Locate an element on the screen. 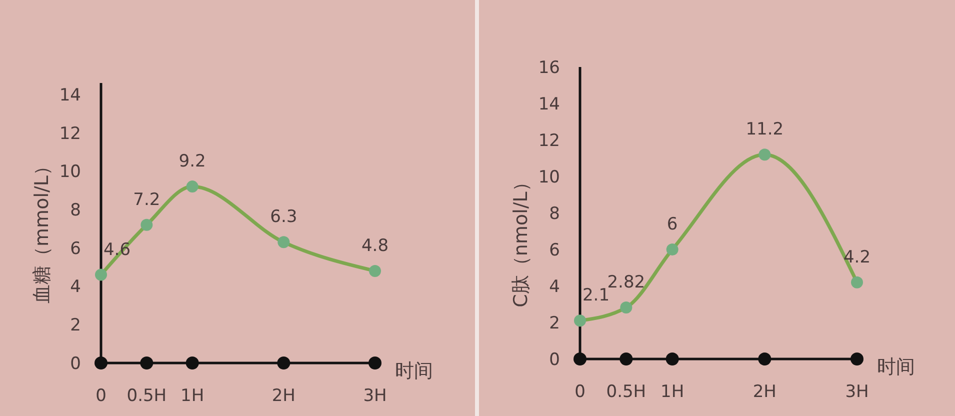 Image resolution: width=955 pixels, height=416 pixels. data-label: 11.2 is located at coordinates (765, 130).